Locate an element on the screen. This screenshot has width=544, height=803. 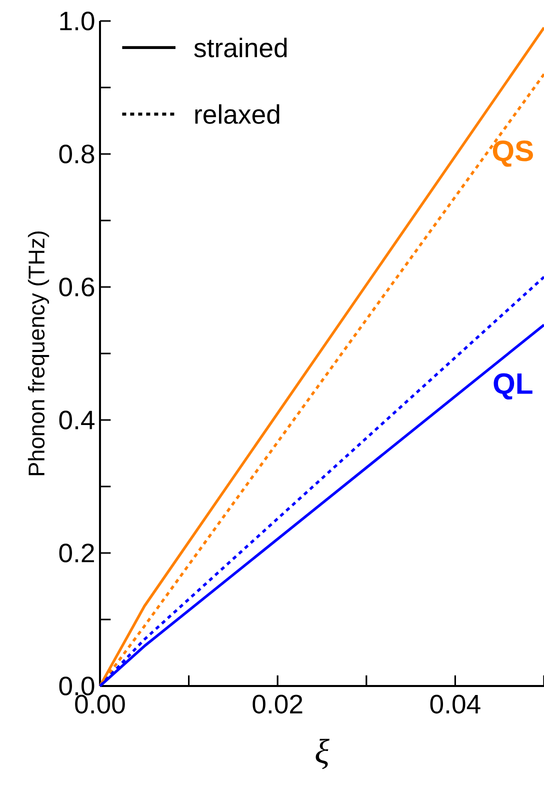
y-tick-label: 0.8 is located at coordinates (76, 154).